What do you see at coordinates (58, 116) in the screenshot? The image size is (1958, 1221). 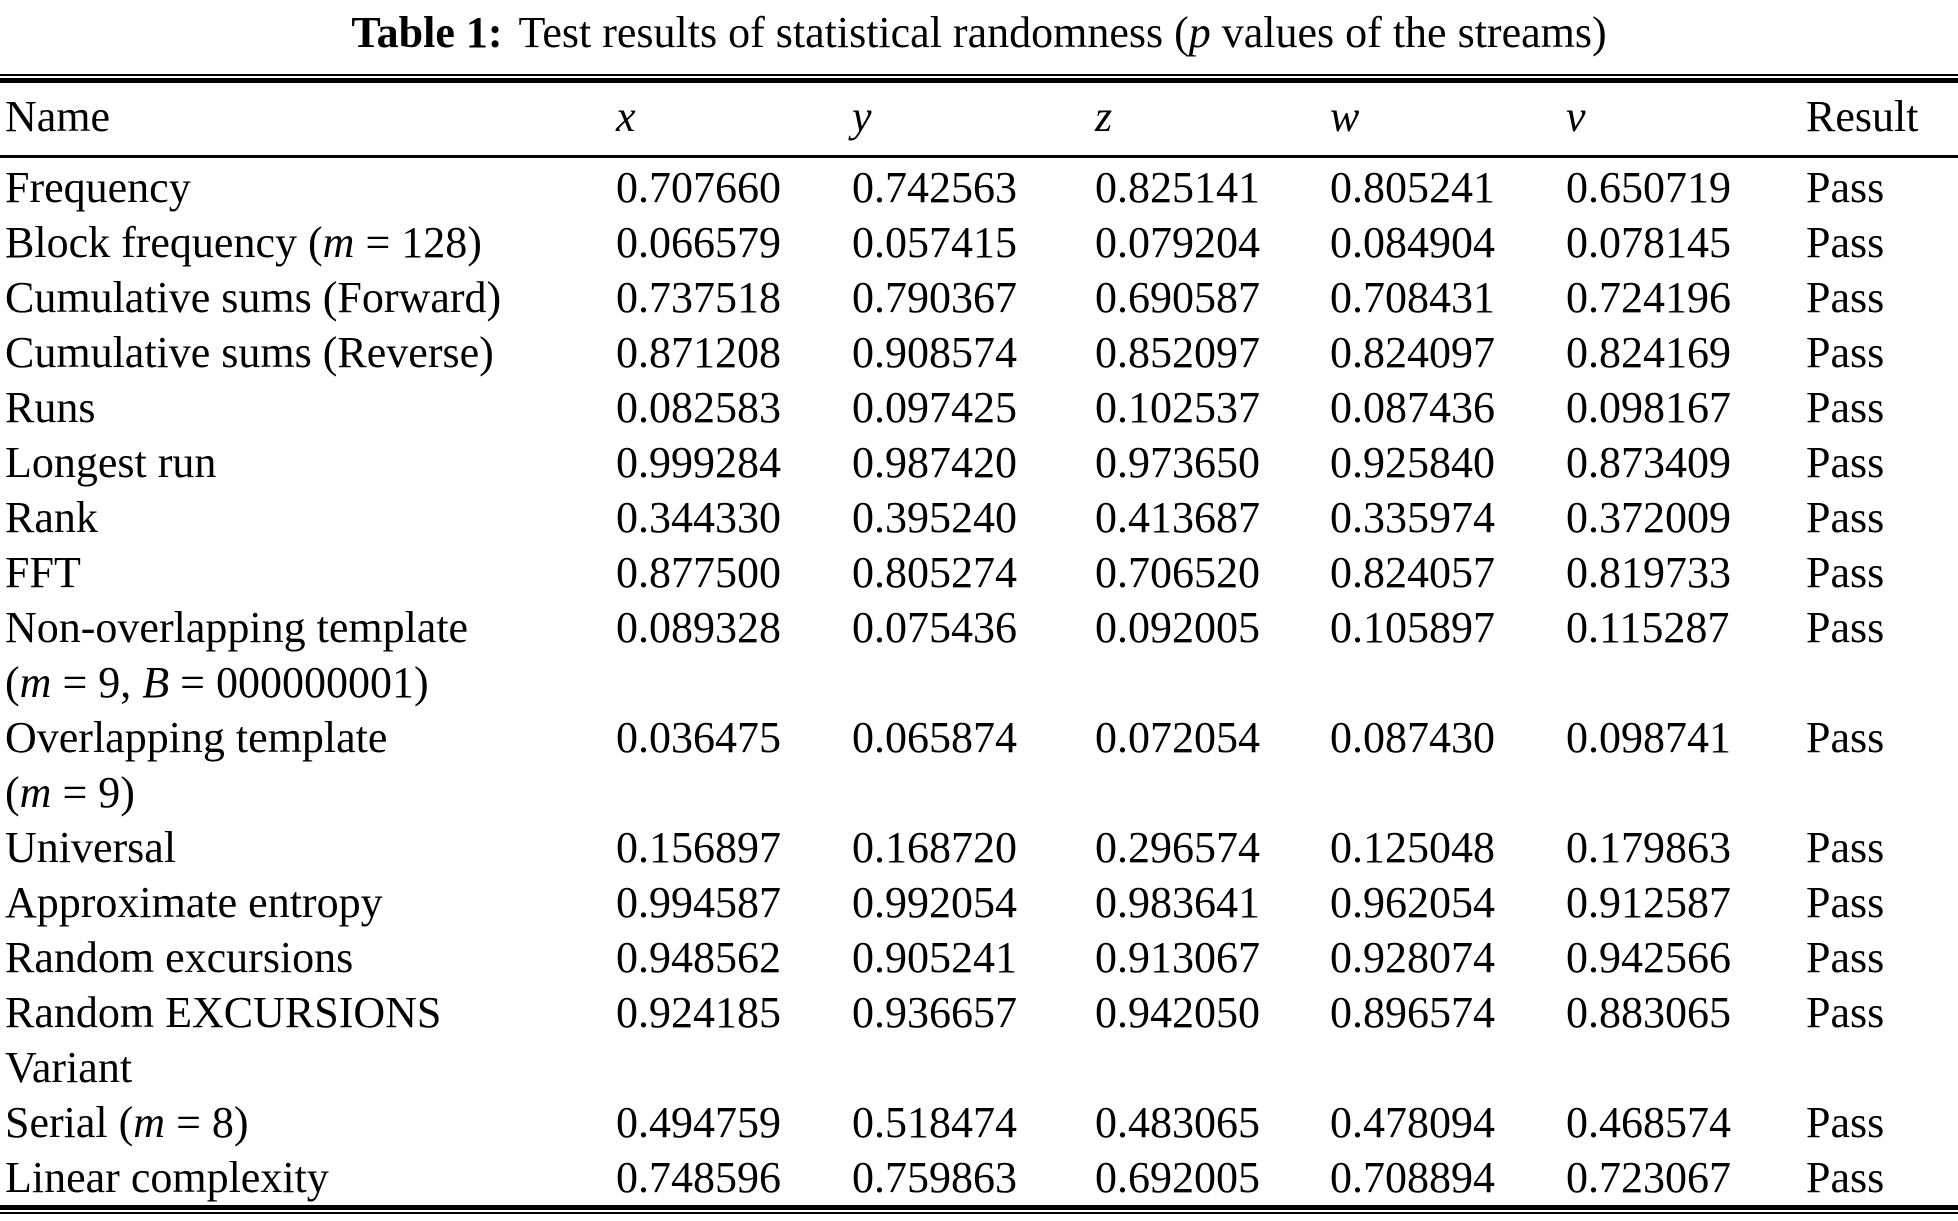 I see `column-header-name: Name` at bounding box center [58, 116].